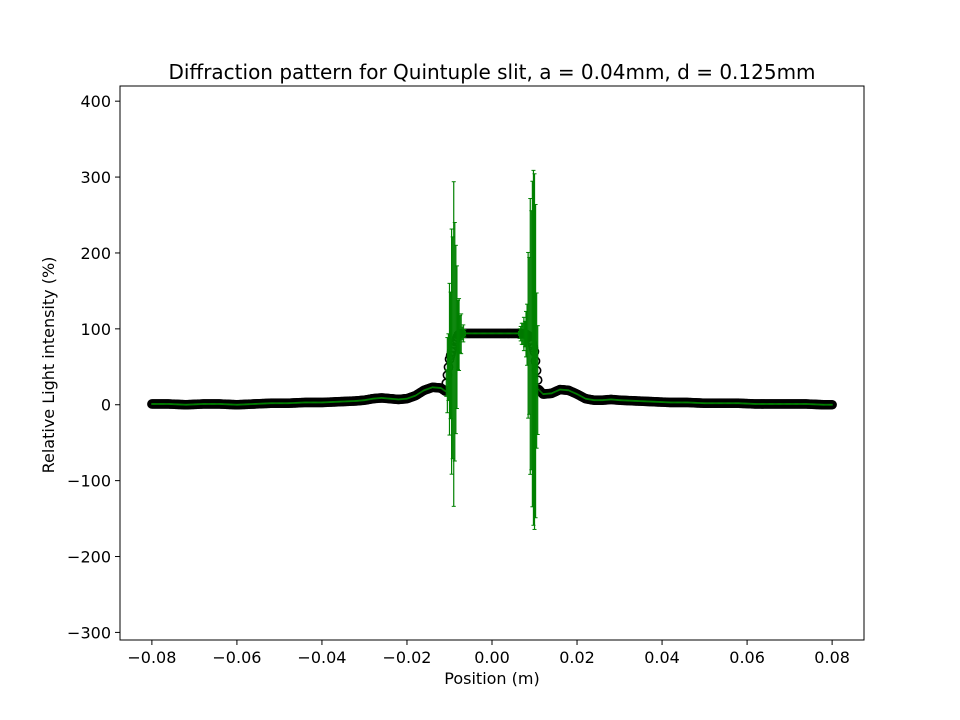 This screenshot has width=960, height=720. I want to click on x-axis: −0.08 −0.06 −0.04 −0.02 0.00 0.02 0.04 0.06 0.08, so click(488, 653).